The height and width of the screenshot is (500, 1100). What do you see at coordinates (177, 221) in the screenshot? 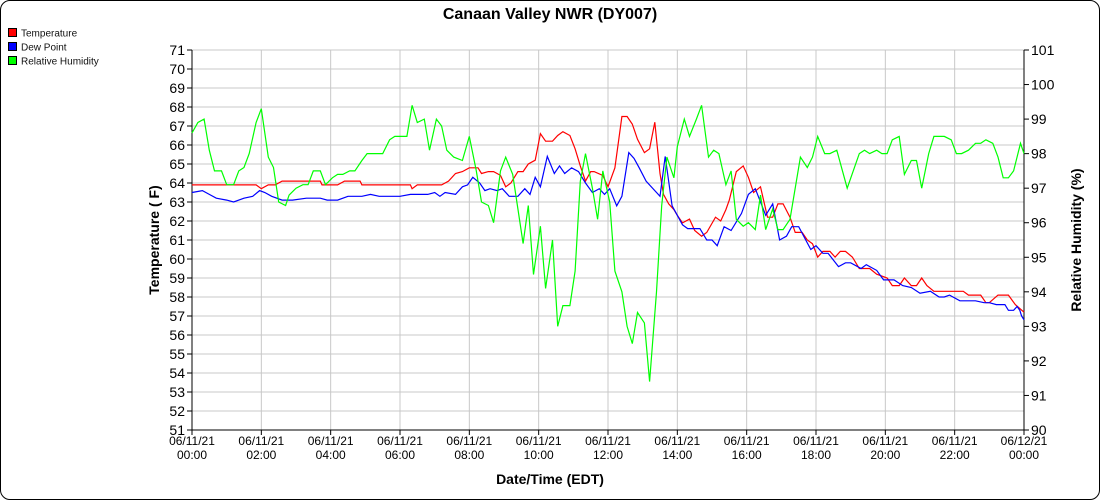
I see `y-tick-label: 62` at bounding box center [177, 221].